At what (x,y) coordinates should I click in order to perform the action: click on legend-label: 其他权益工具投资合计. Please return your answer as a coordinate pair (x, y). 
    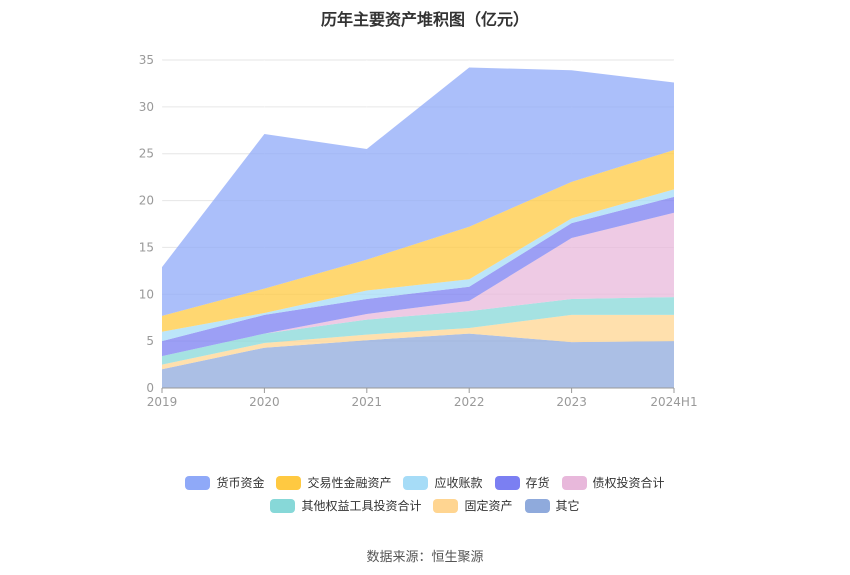
    Looking at the image, I should click on (361, 506).